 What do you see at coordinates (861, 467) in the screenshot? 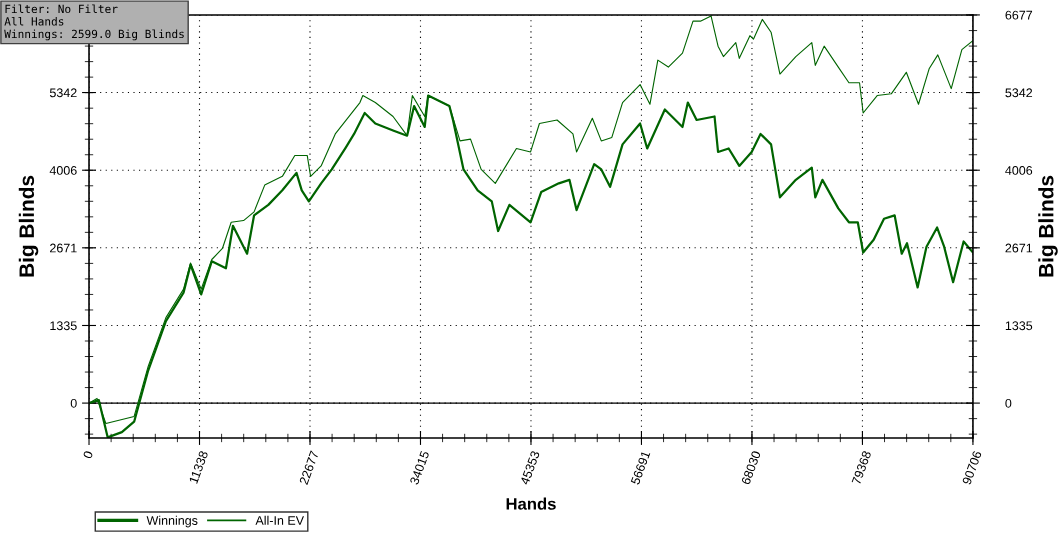
I see `x-tick-label: 79368` at bounding box center [861, 467].